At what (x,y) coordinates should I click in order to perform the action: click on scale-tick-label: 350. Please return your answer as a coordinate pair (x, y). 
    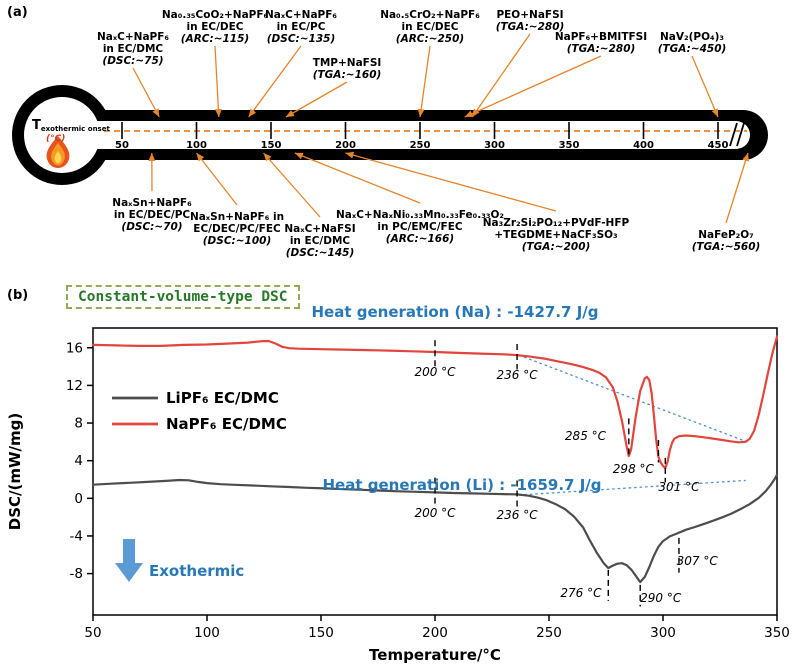
    Looking at the image, I should click on (569, 145).